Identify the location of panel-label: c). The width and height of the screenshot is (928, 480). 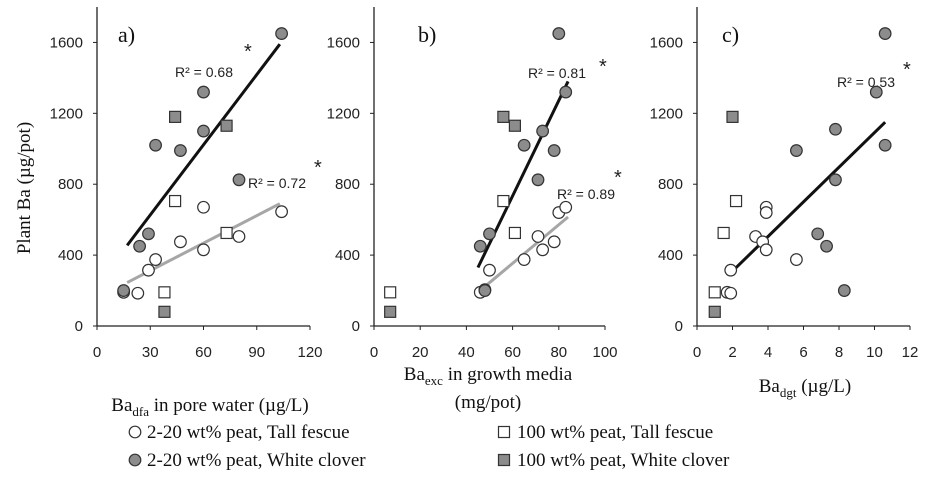
(730, 34).